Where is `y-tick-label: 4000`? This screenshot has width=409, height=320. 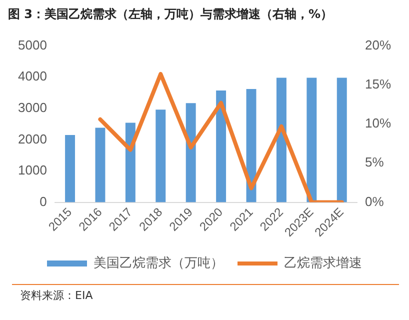 y-tick-label: 4000 is located at coordinates (32, 76).